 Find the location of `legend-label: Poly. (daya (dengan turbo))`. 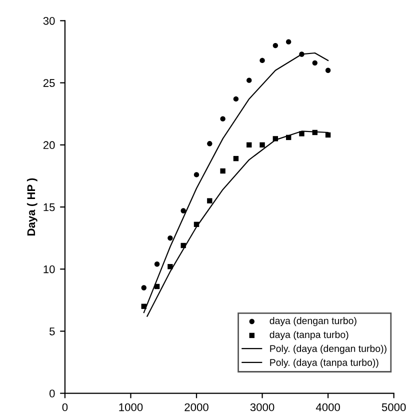

legend-label: Poly. (daya (dengan turbo)) is located at coordinates (328, 349).